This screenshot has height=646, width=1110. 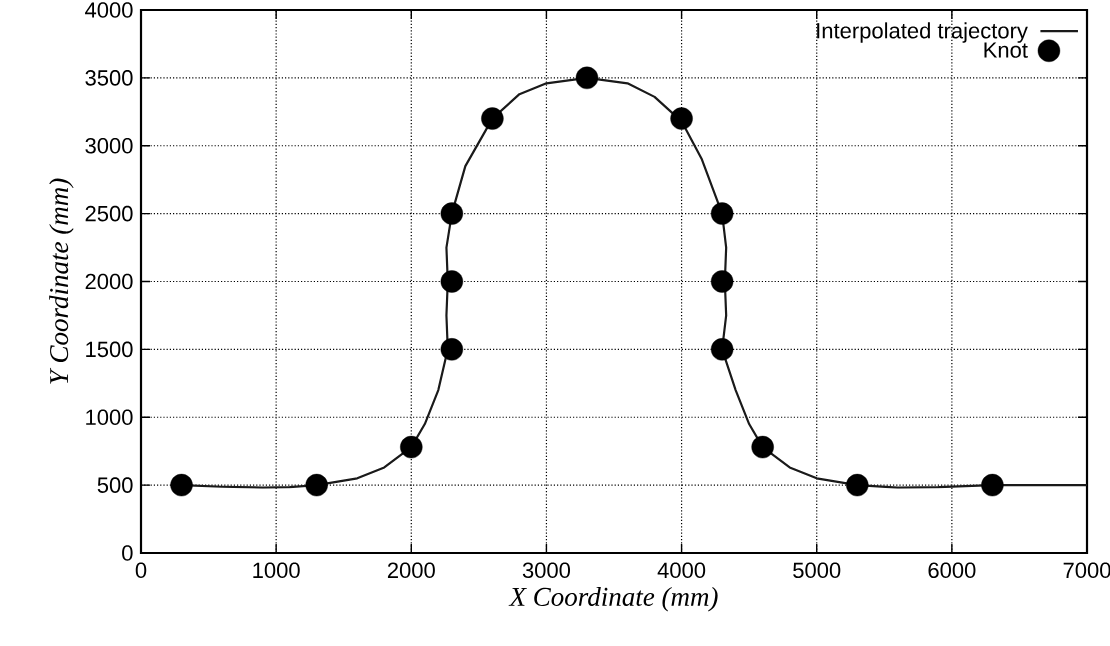 What do you see at coordinates (109, 145) in the screenshot?
I see `y-tick-label: 3000` at bounding box center [109, 145].